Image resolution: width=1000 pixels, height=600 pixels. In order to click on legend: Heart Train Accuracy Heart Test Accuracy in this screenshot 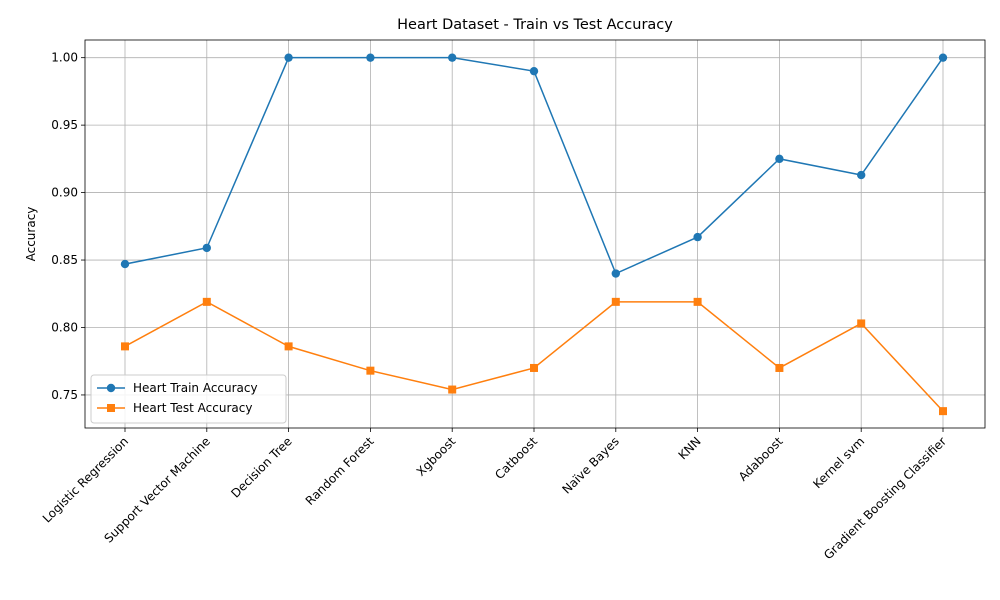, I will do `click(188, 399)`.